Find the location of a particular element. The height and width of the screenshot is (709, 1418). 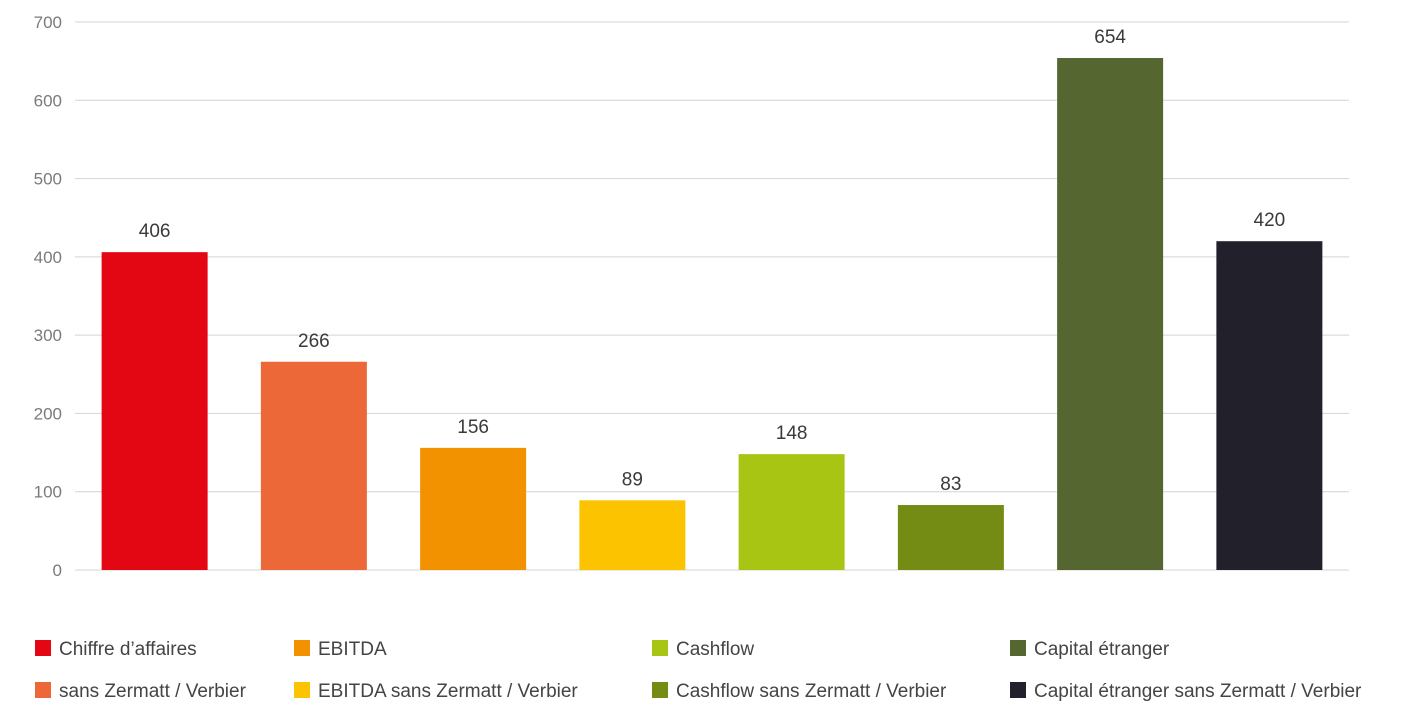

y-tick-label: 100 is located at coordinates (48, 492).